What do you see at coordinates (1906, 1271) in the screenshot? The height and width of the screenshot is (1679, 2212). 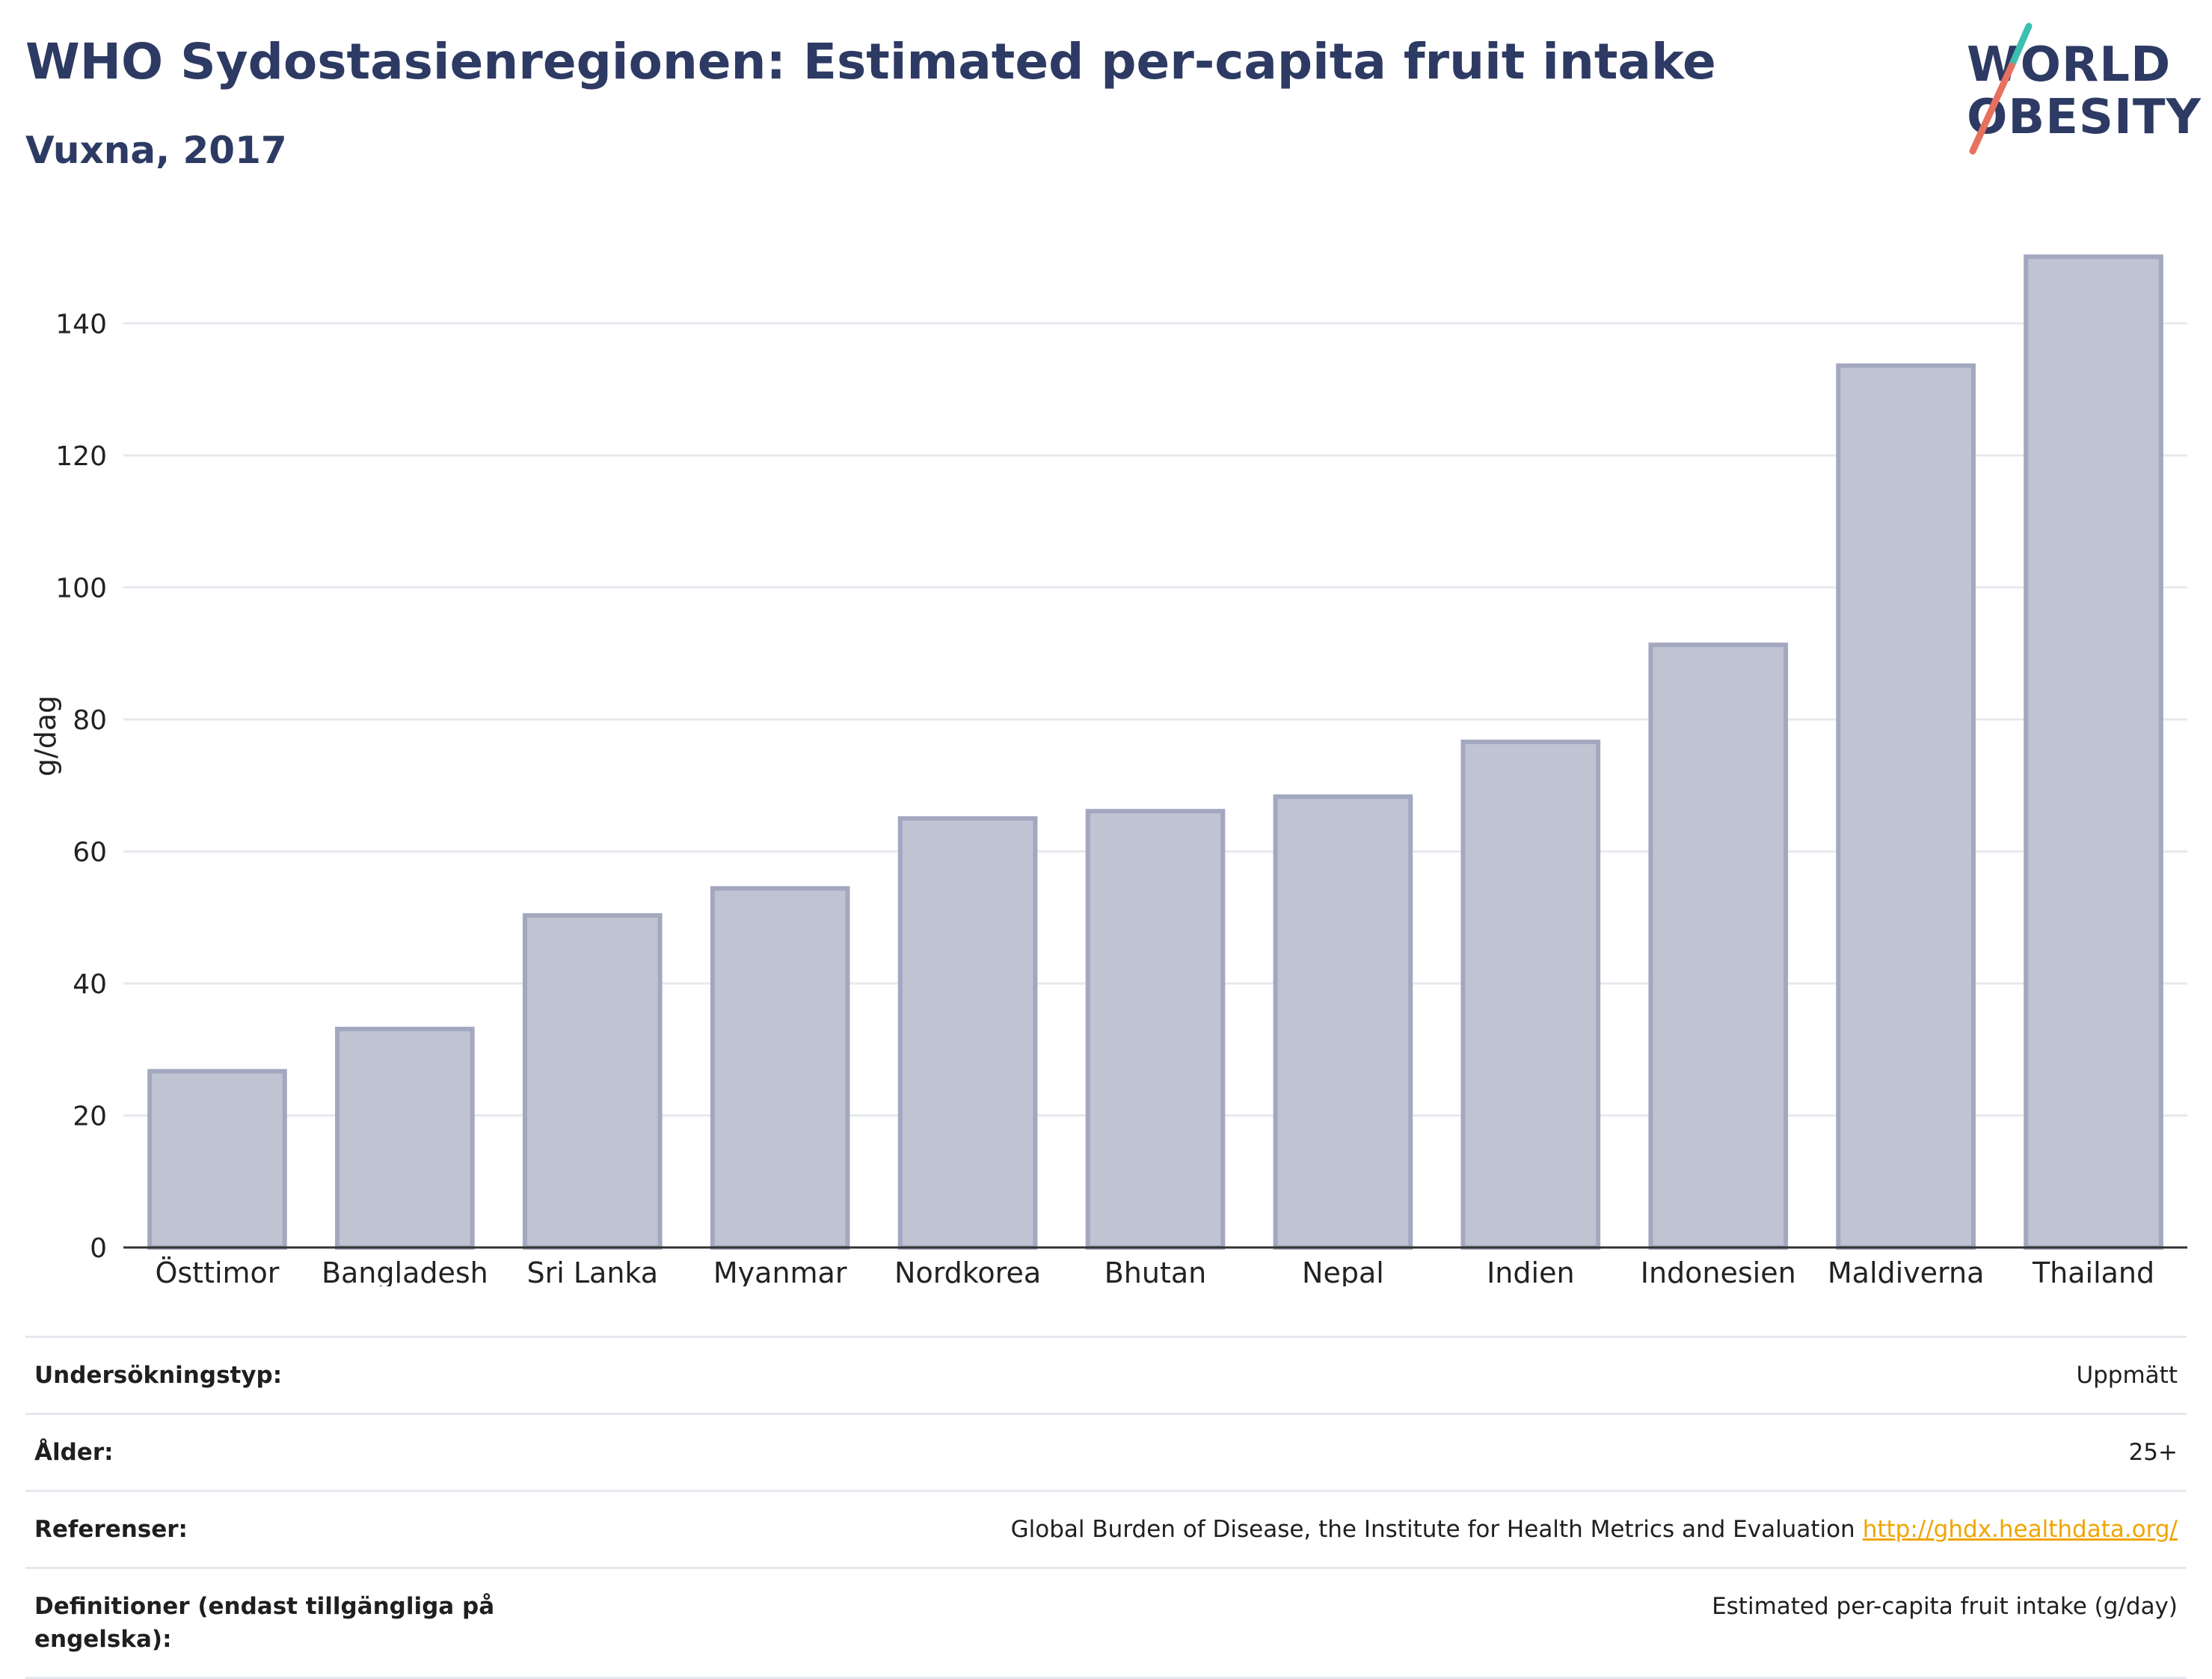 I see `x-tick-label: Maldiverna` at bounding box center [1906, 1271].